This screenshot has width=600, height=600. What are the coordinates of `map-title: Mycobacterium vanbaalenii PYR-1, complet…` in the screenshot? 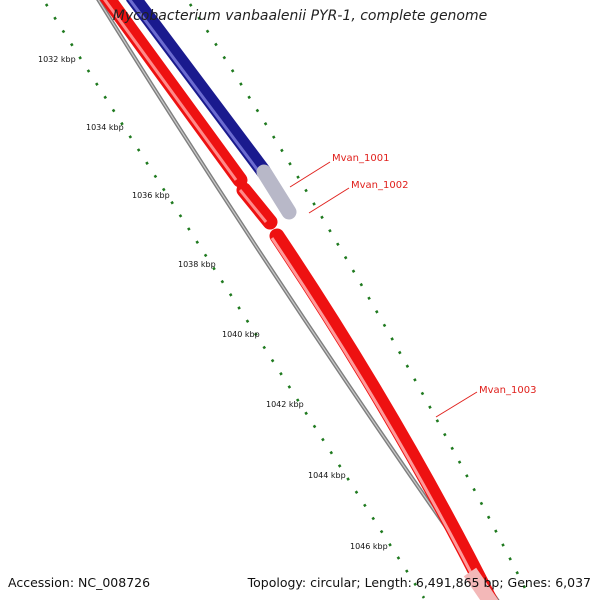 It's located at (300, 16).